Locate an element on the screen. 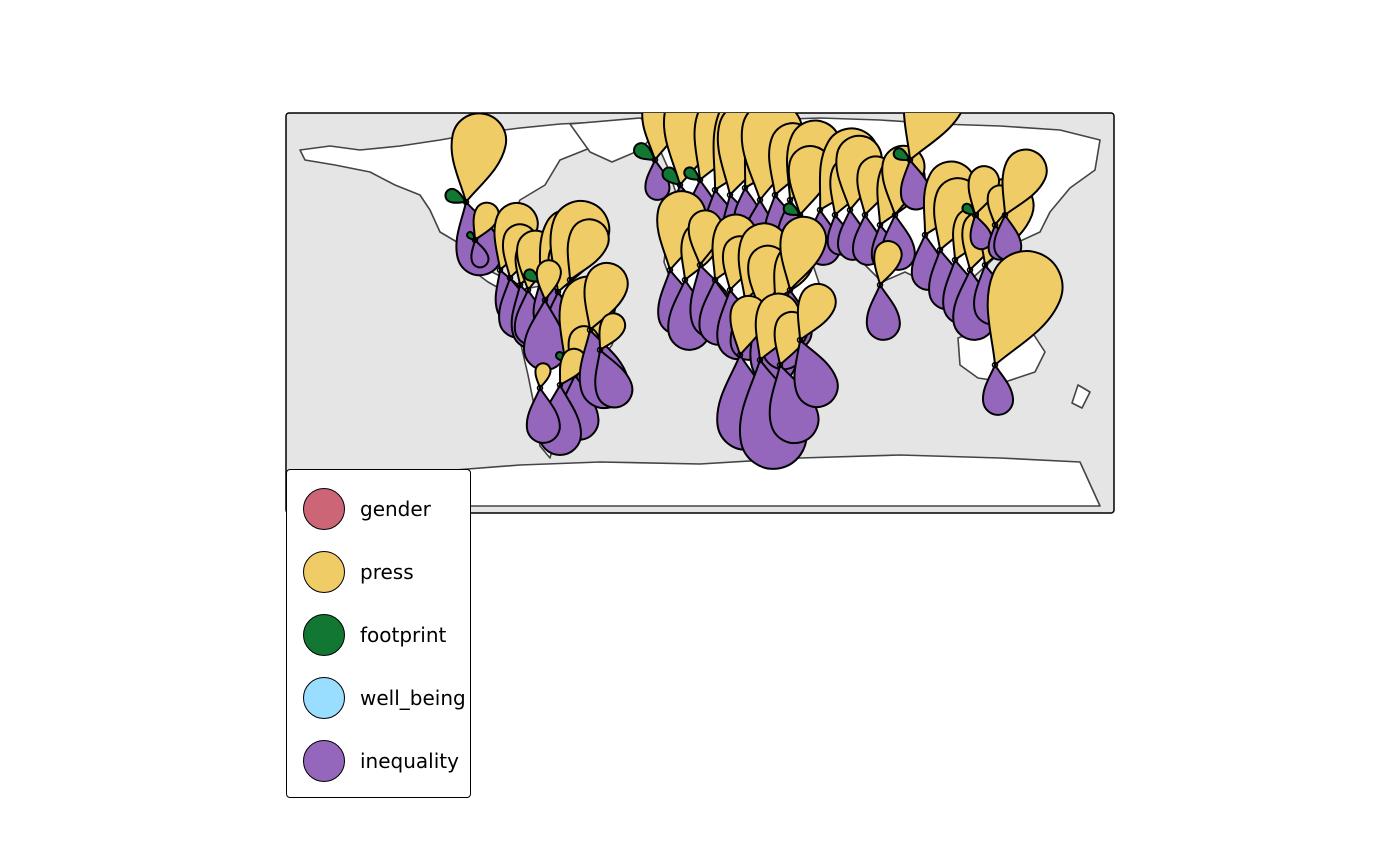  legend-swatch-footprint is located at coordinates (324, 635).